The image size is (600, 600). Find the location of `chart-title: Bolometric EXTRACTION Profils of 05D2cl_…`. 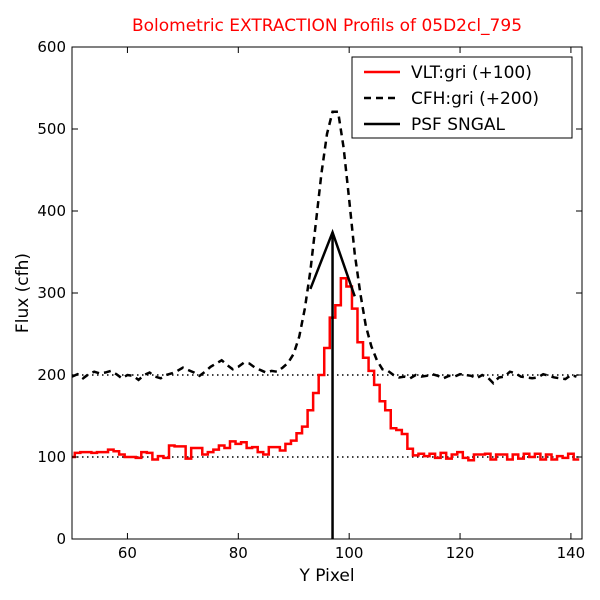

chart-title: Bolometric EXTRACTION Profils of 05D2cl_… is located at coordinates (327, 26).